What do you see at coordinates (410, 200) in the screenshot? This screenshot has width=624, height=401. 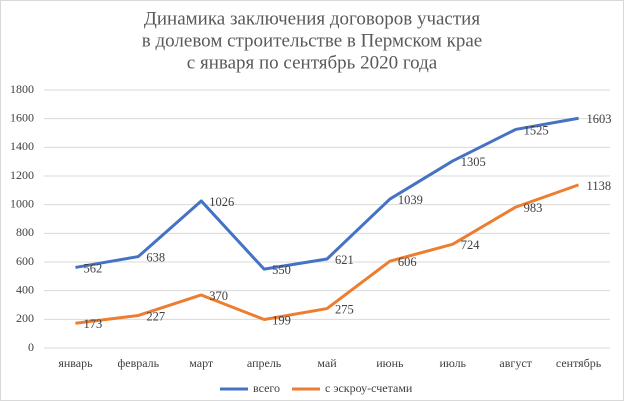 I see `data-label: 1039` at bounding box center [410, 200].